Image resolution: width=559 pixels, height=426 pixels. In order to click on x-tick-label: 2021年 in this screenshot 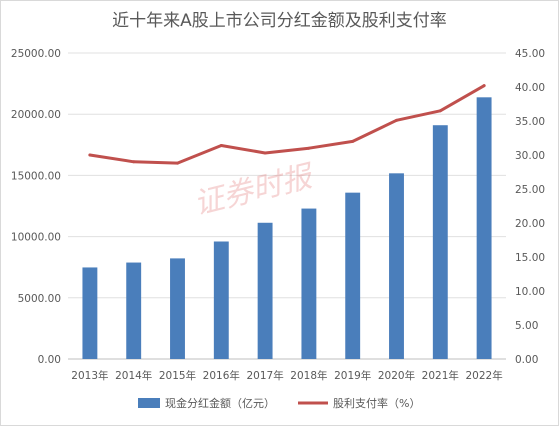, I will do `click(440, 375)`.